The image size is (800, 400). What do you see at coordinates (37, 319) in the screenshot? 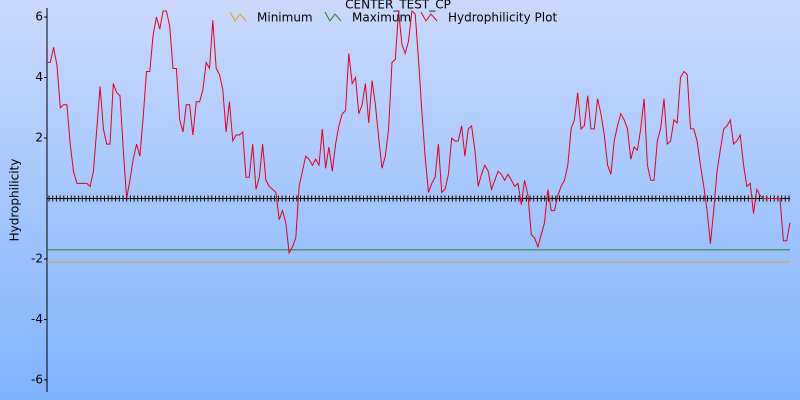
I see `y-tick-label: -4` at bounding box center [37, 319].